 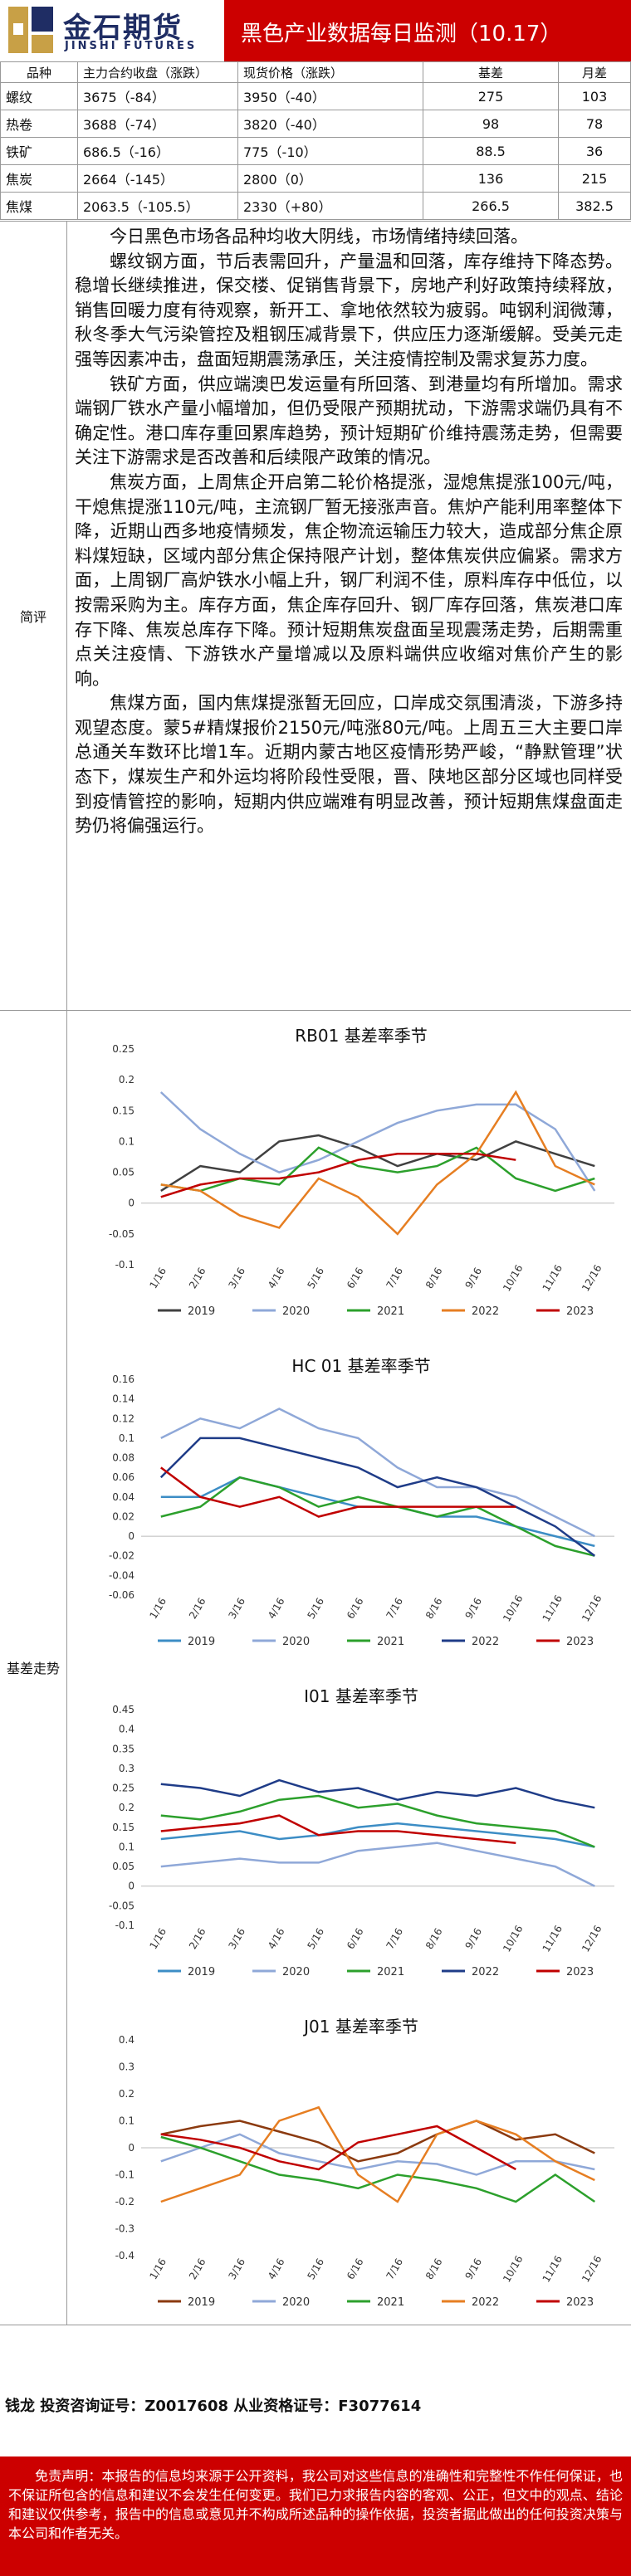 I want to click on y-tick-label: 0.4, so click(x=127, y=2040).